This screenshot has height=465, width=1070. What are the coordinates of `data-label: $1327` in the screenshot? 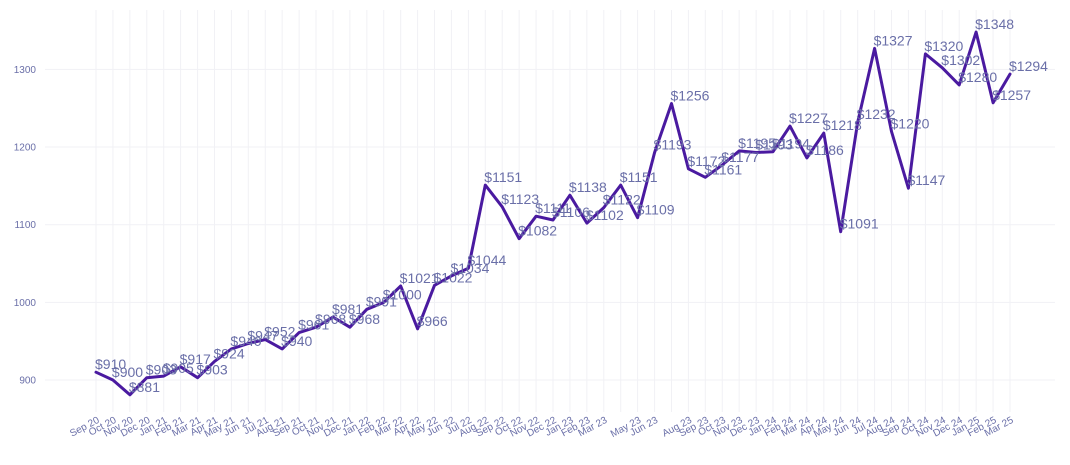 It's located at (893, 40).